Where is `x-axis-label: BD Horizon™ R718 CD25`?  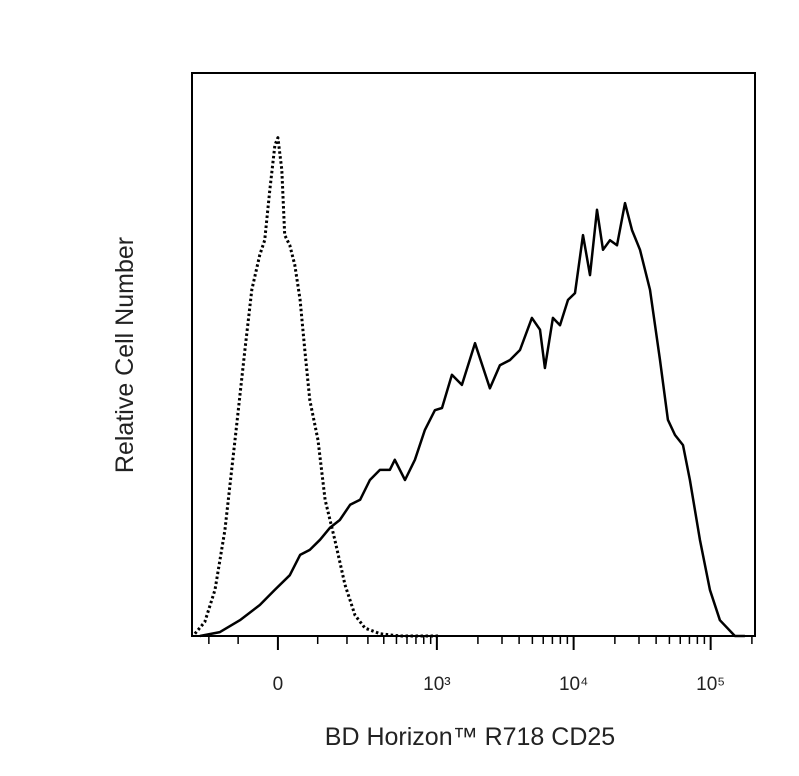
x-axis-label: BD Horizon™ R718 CD25 is located at coordinates (470, 737).